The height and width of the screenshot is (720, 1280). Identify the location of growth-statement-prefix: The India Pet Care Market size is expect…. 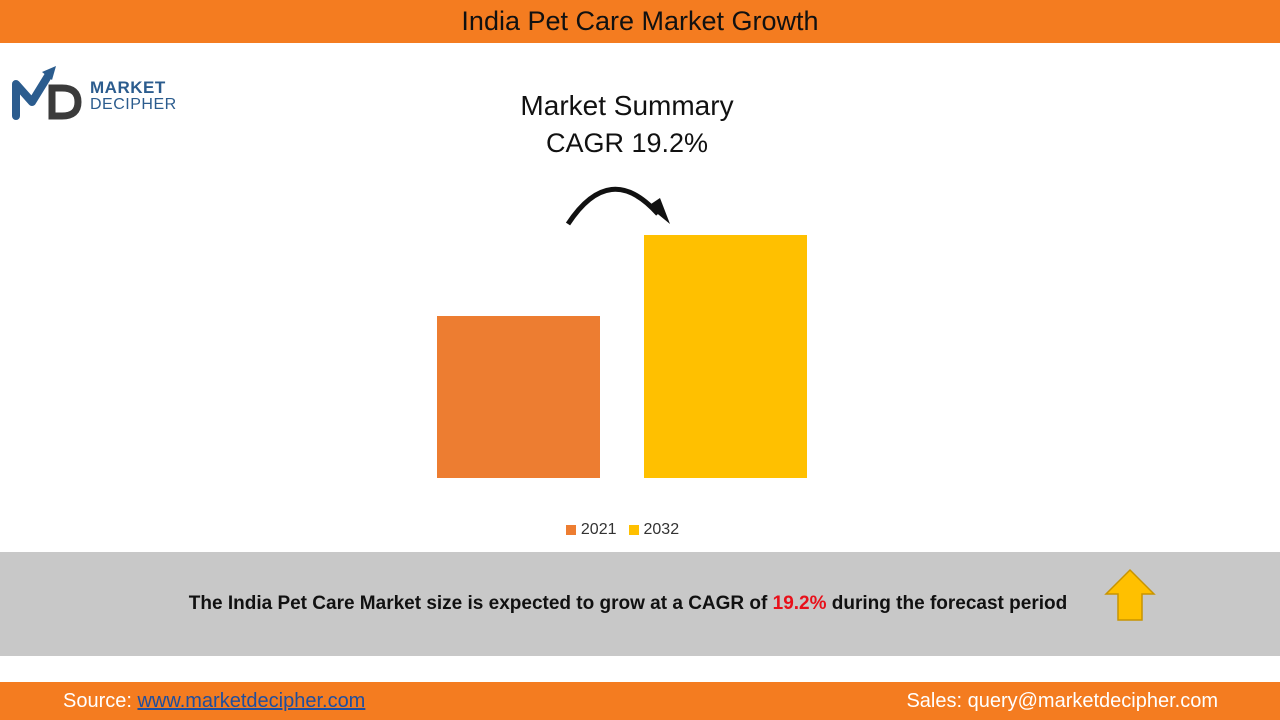
(480, 603).